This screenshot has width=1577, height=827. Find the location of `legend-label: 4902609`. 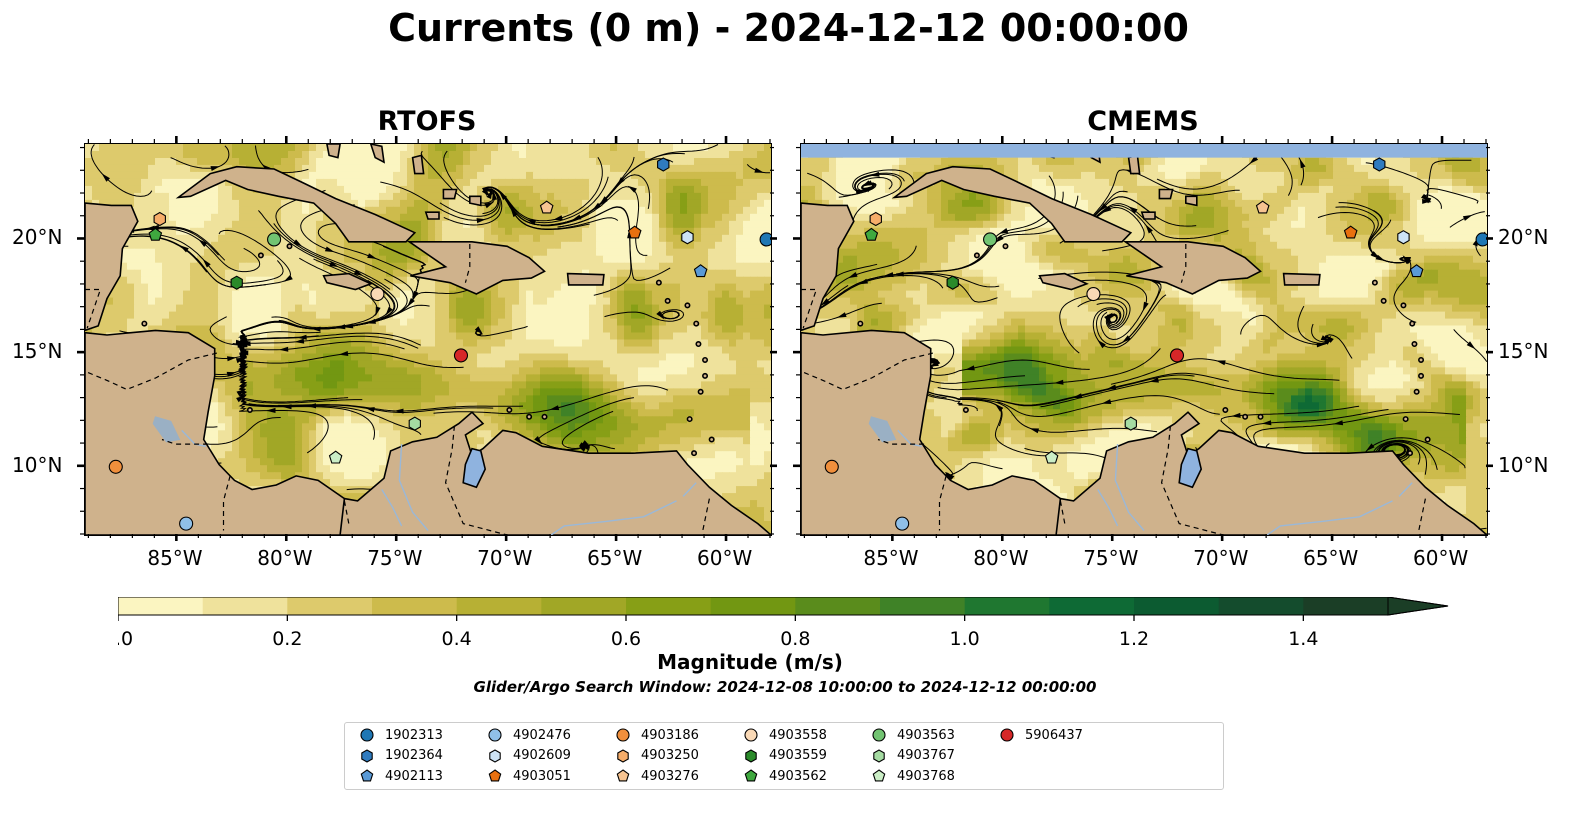

legend-label: 4902609 is located at coordinates (542, 755).